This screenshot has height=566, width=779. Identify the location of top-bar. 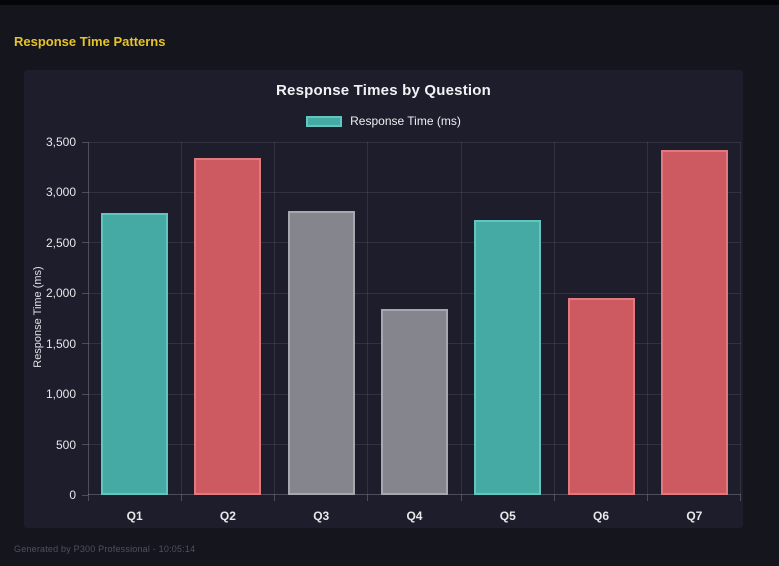
(389, 2).